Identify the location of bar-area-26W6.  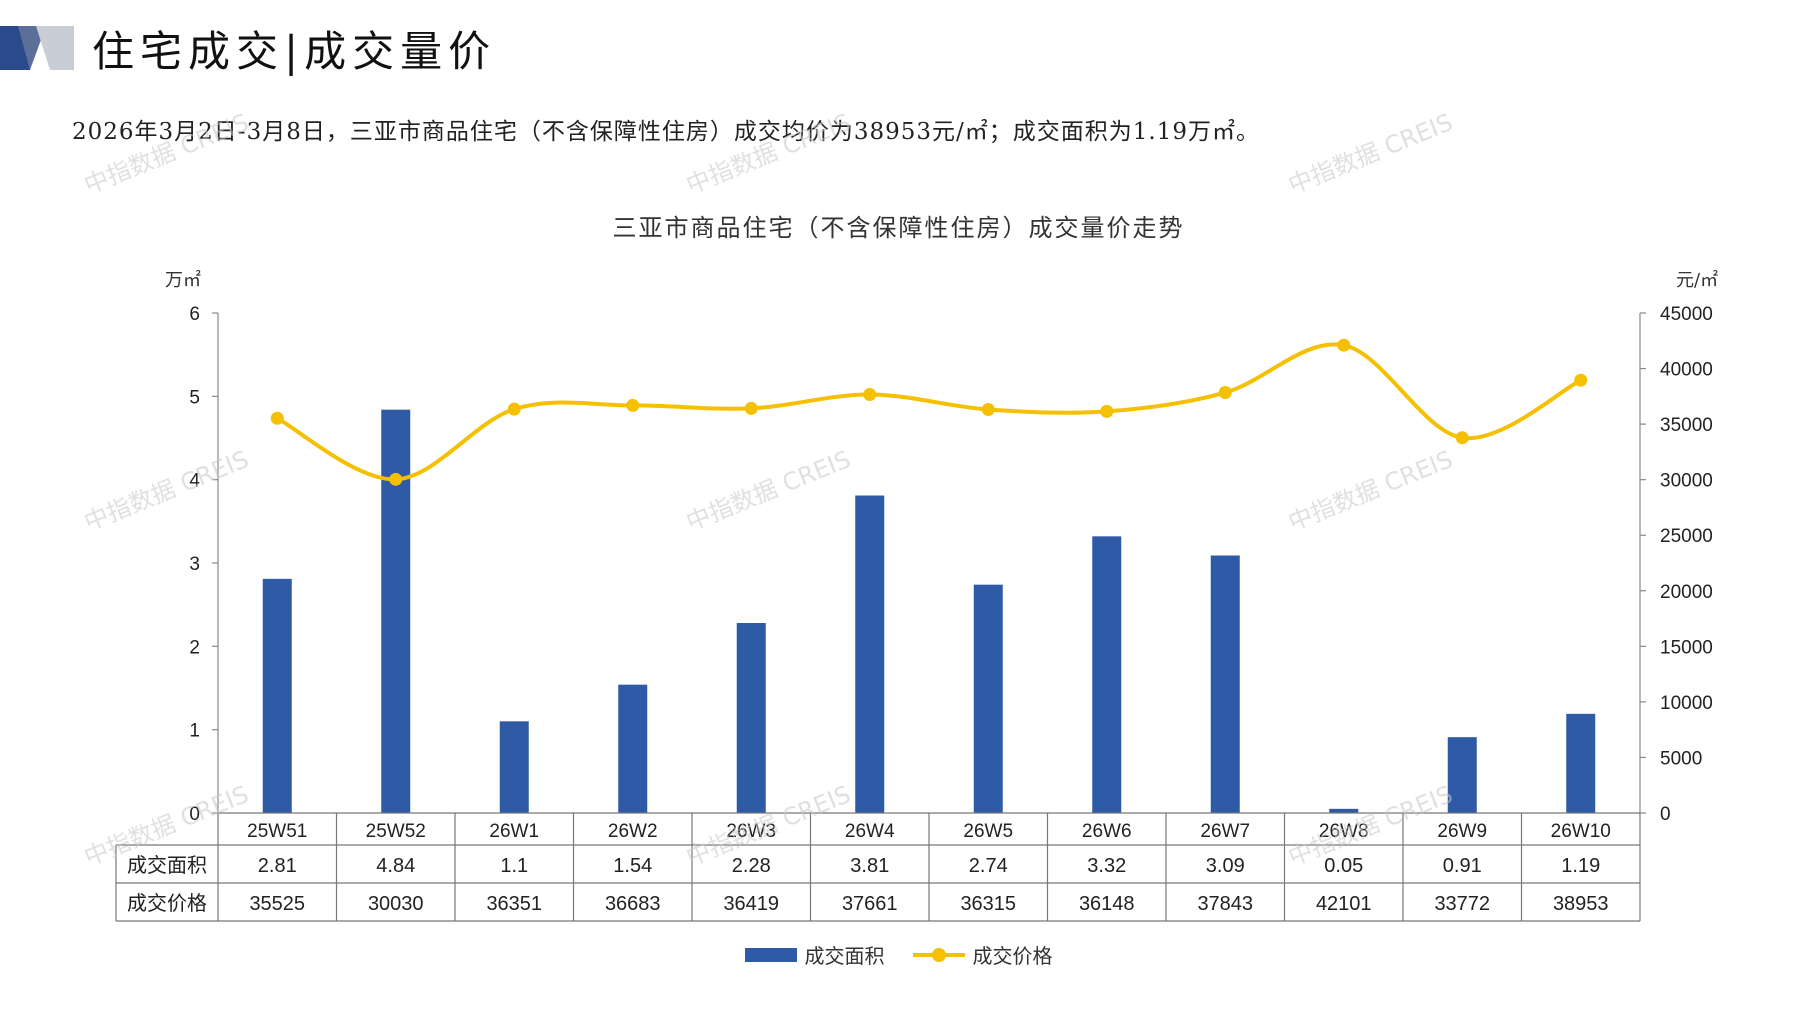
(1107, 674).